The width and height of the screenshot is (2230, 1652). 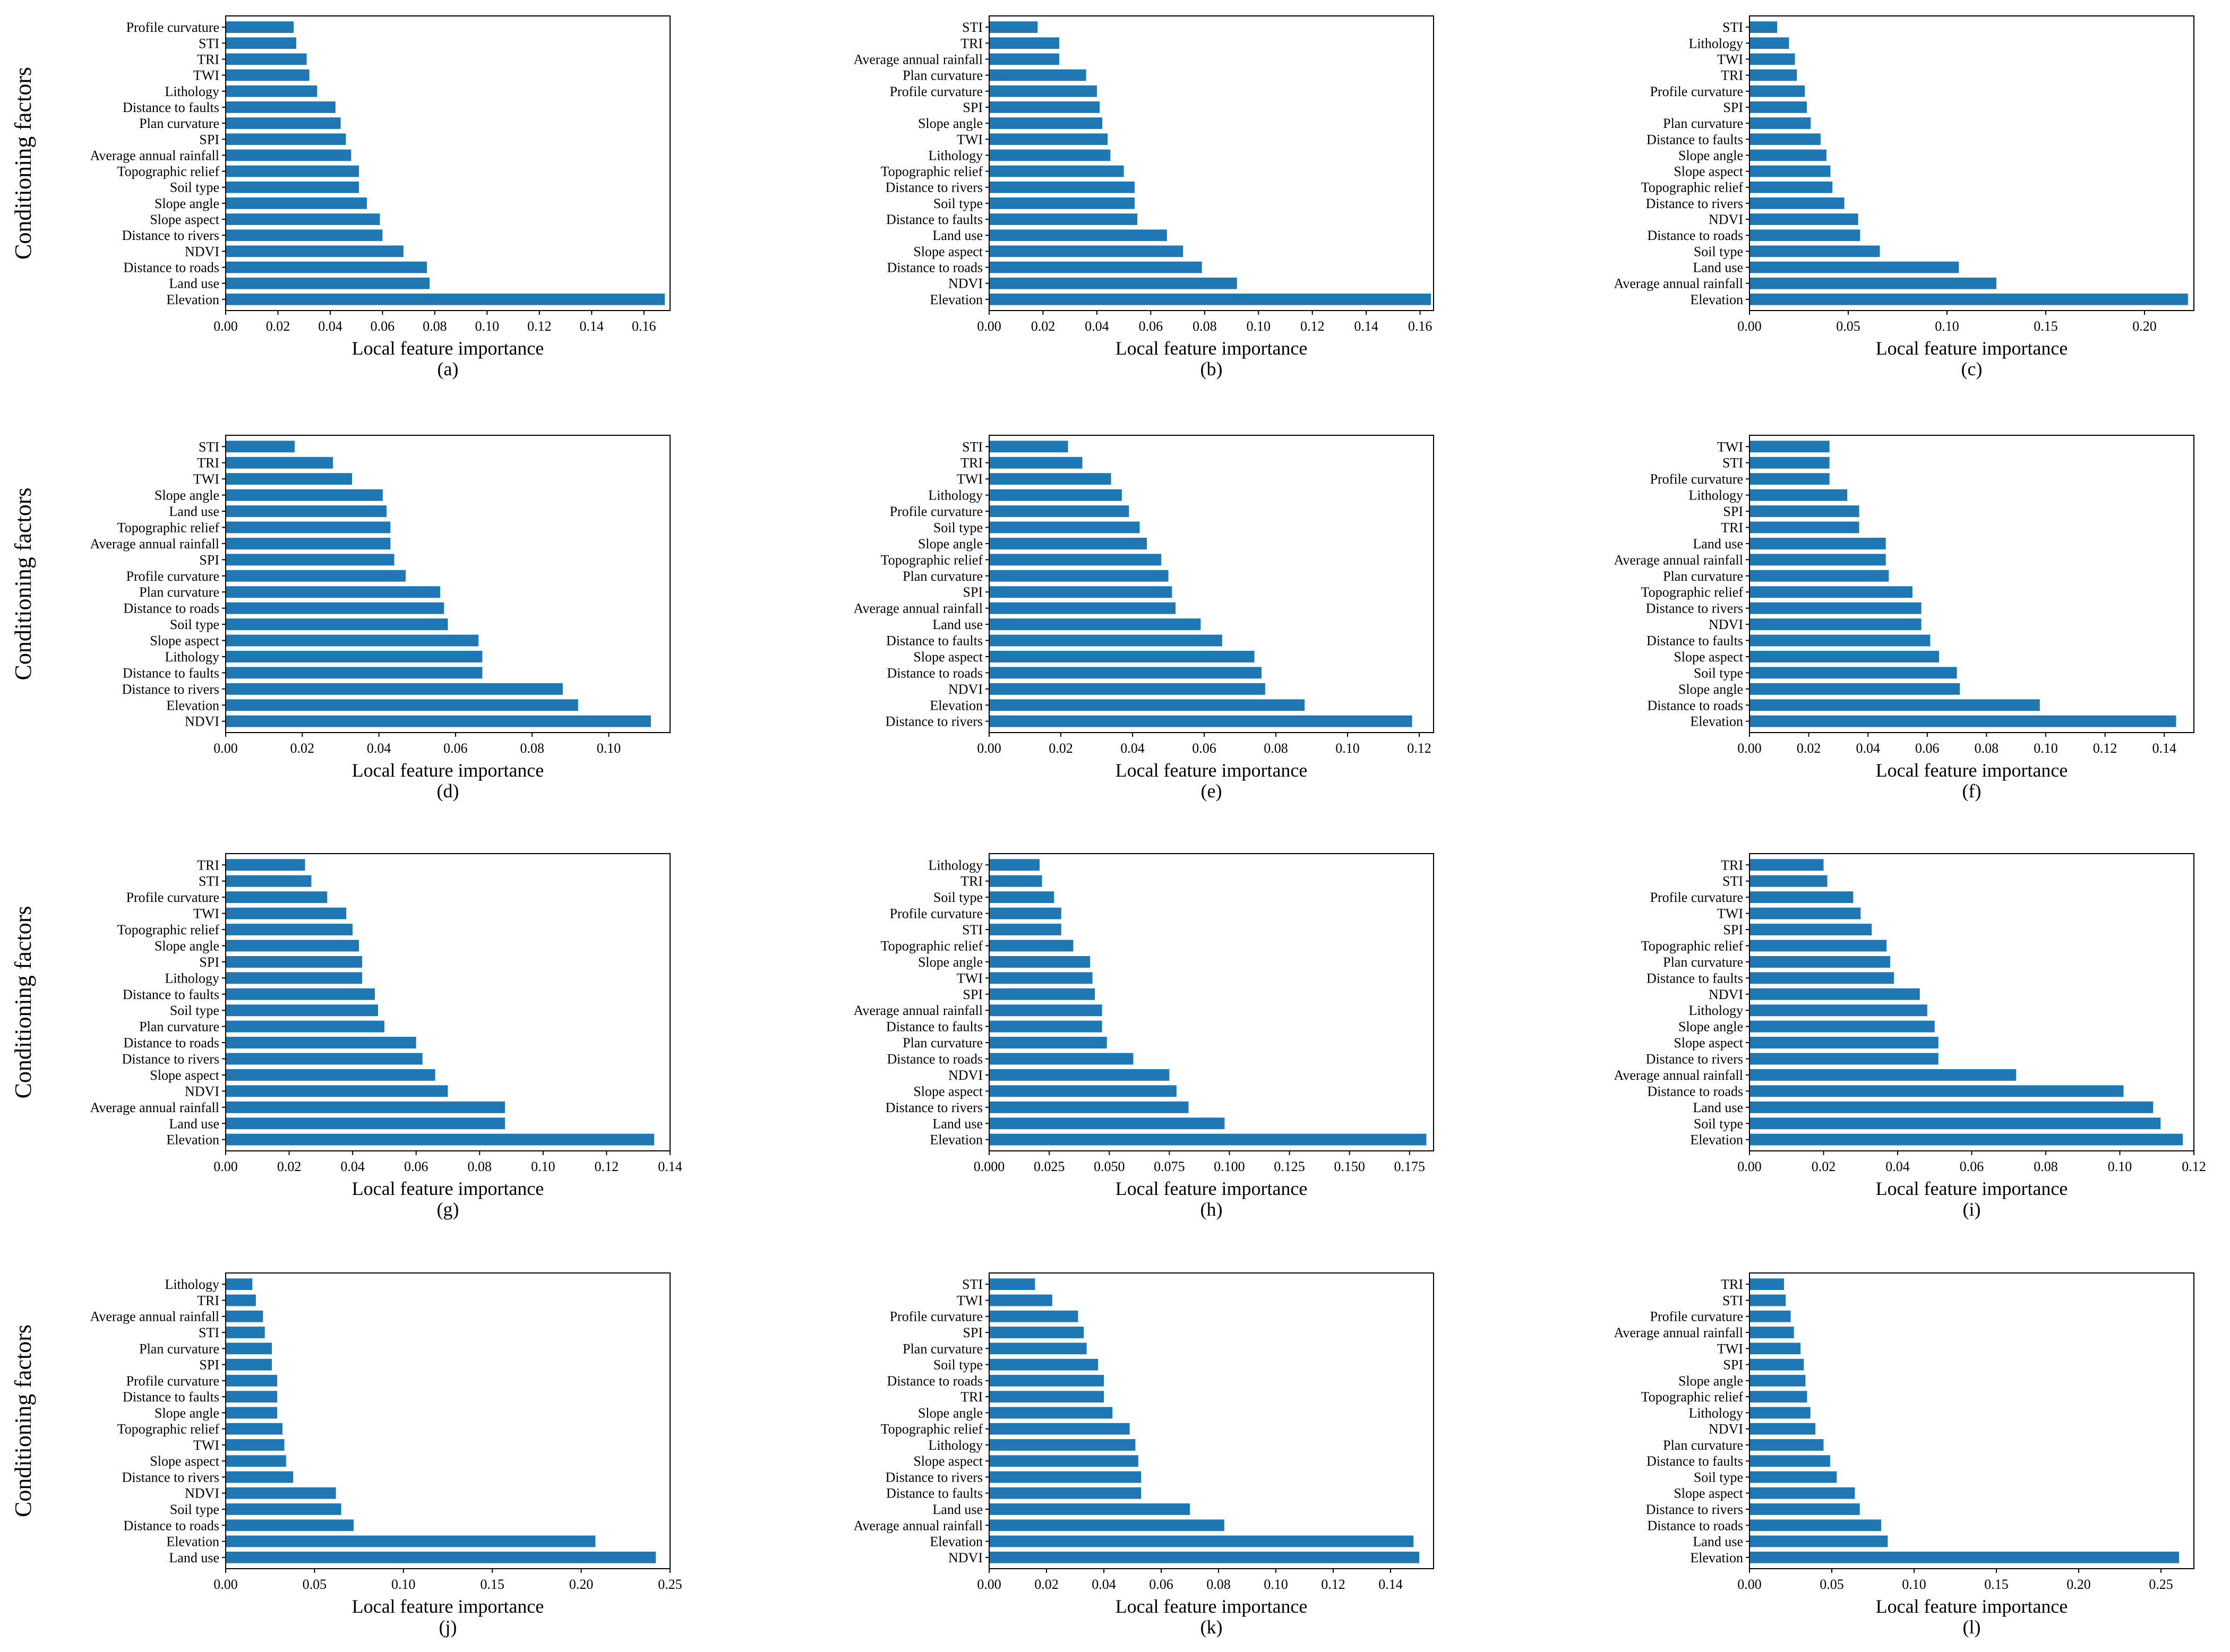 I want to click on panel-label: (j), so click(x=448, y=1627).